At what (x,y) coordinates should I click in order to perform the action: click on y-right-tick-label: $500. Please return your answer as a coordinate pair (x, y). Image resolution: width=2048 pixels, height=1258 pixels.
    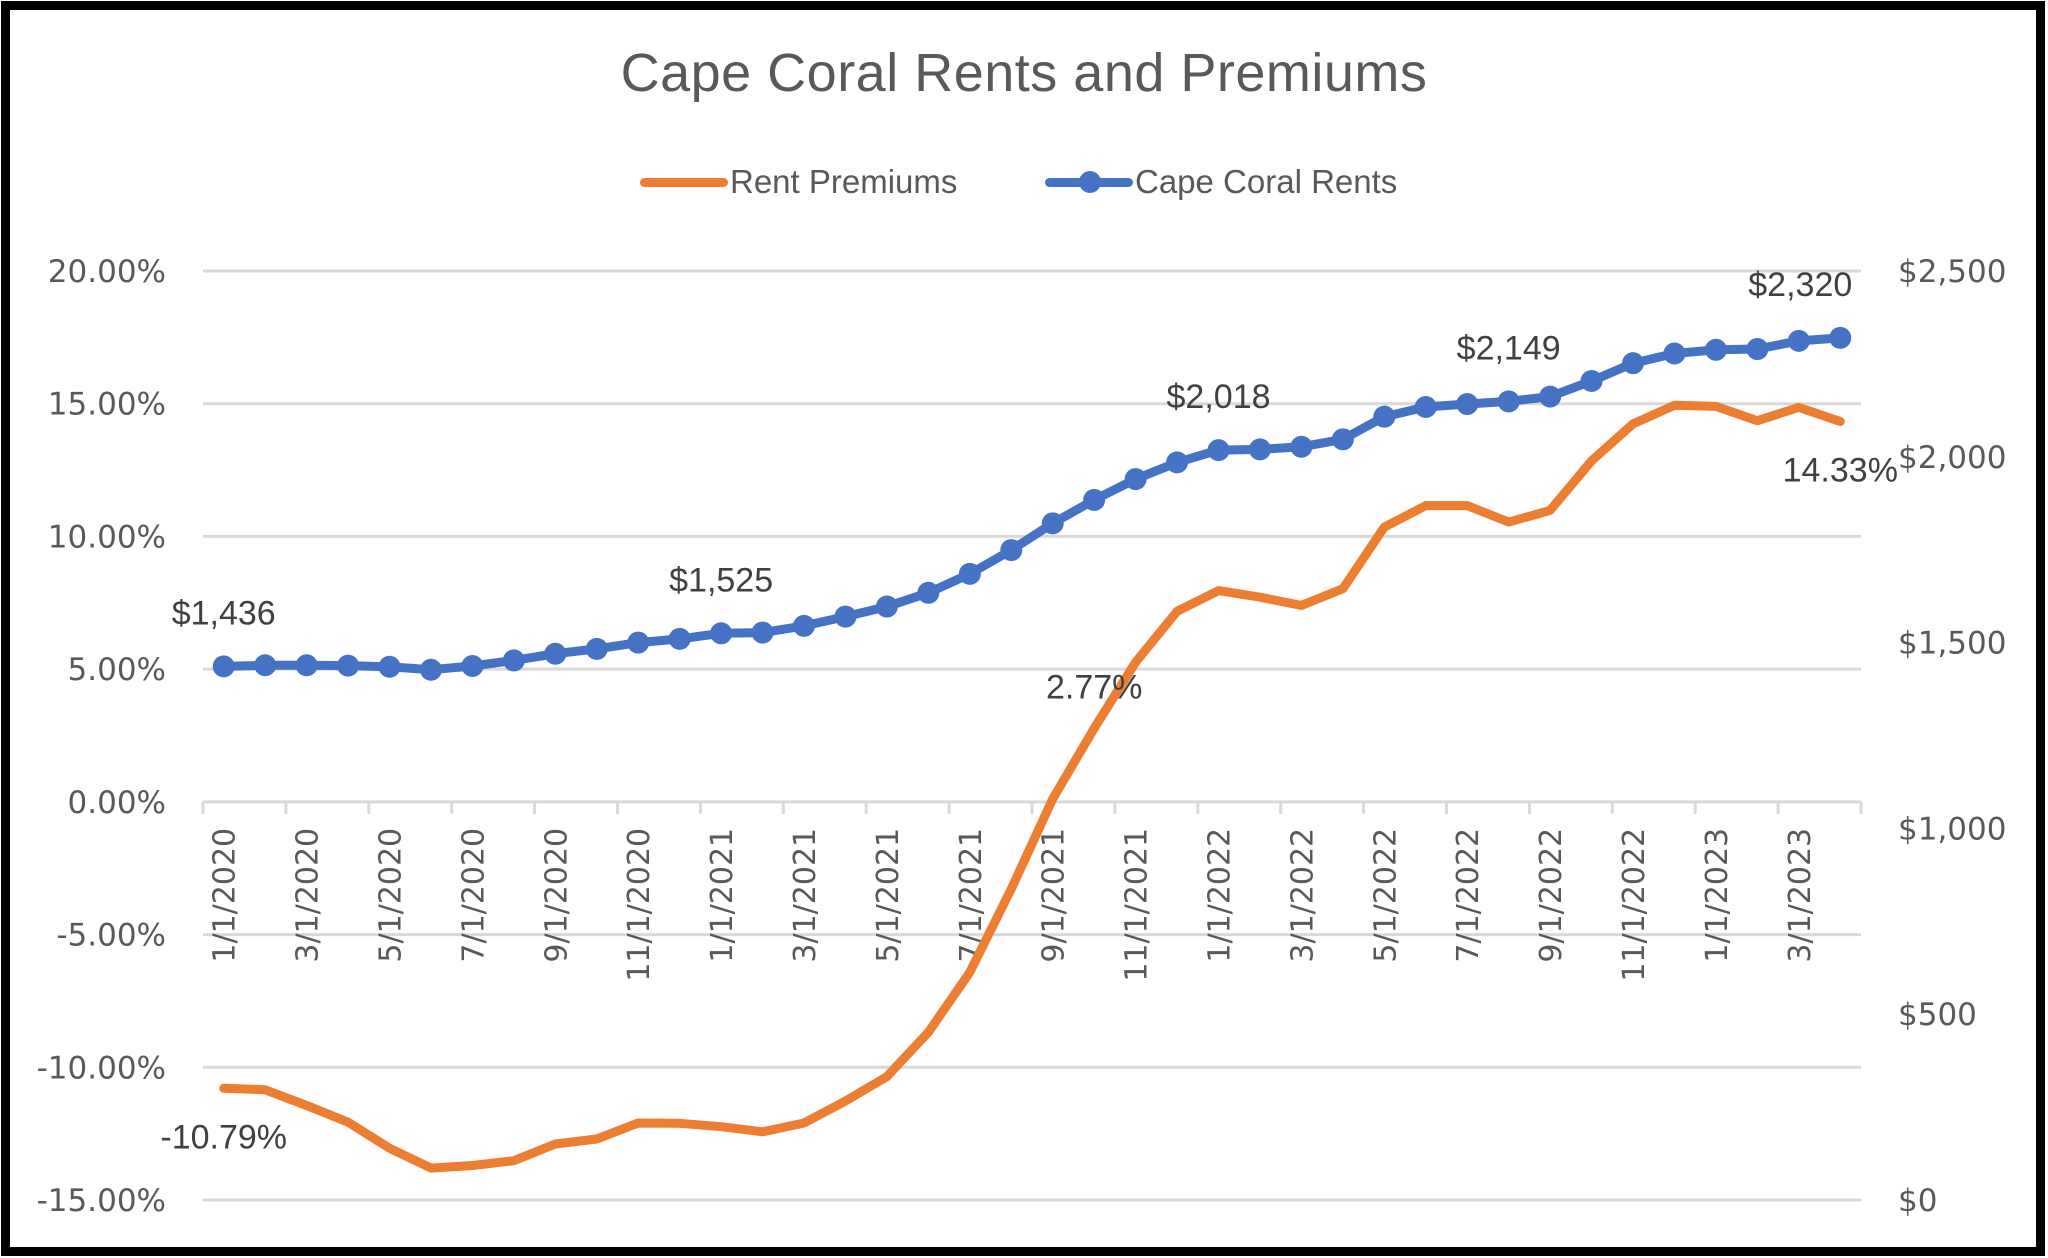
    Looking at the image, I should click on (1937, 1015).